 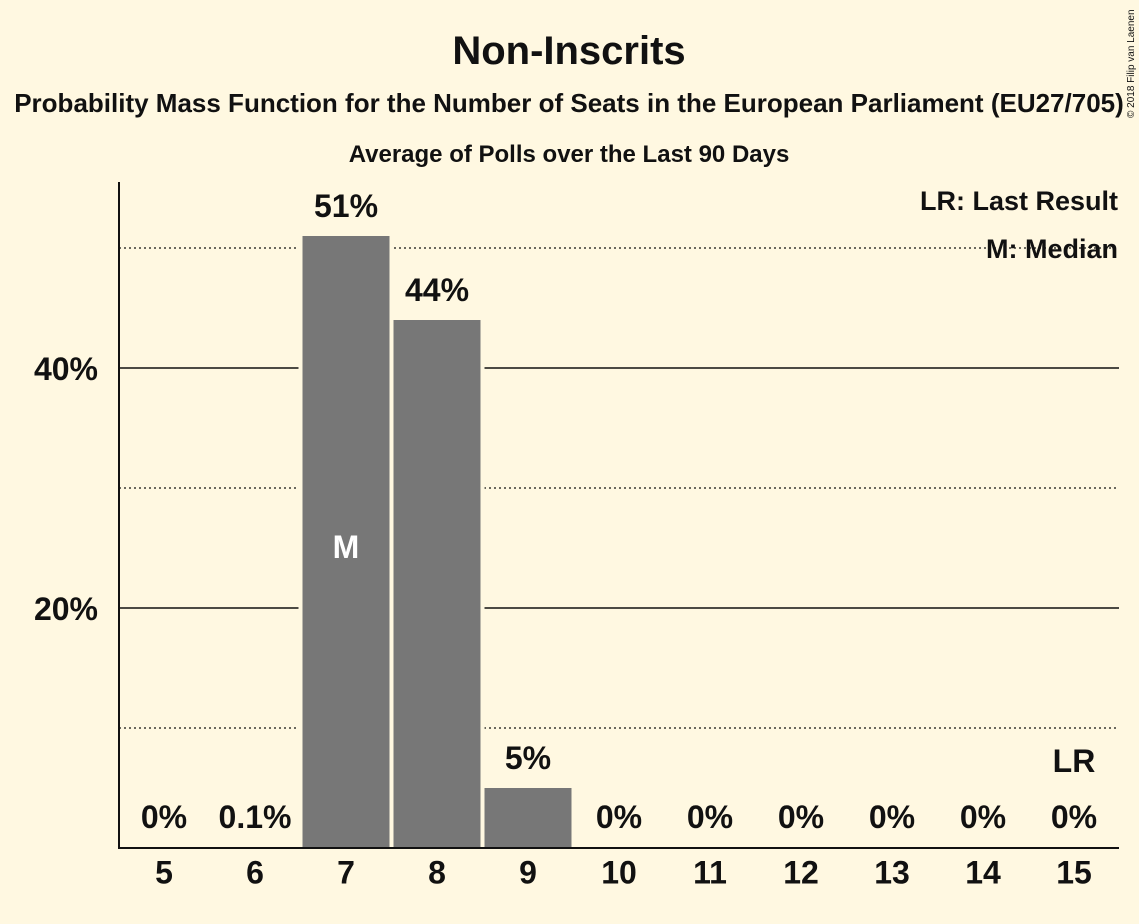 I want to click on x-tick-label: 15, so click(x=1074, y=872).